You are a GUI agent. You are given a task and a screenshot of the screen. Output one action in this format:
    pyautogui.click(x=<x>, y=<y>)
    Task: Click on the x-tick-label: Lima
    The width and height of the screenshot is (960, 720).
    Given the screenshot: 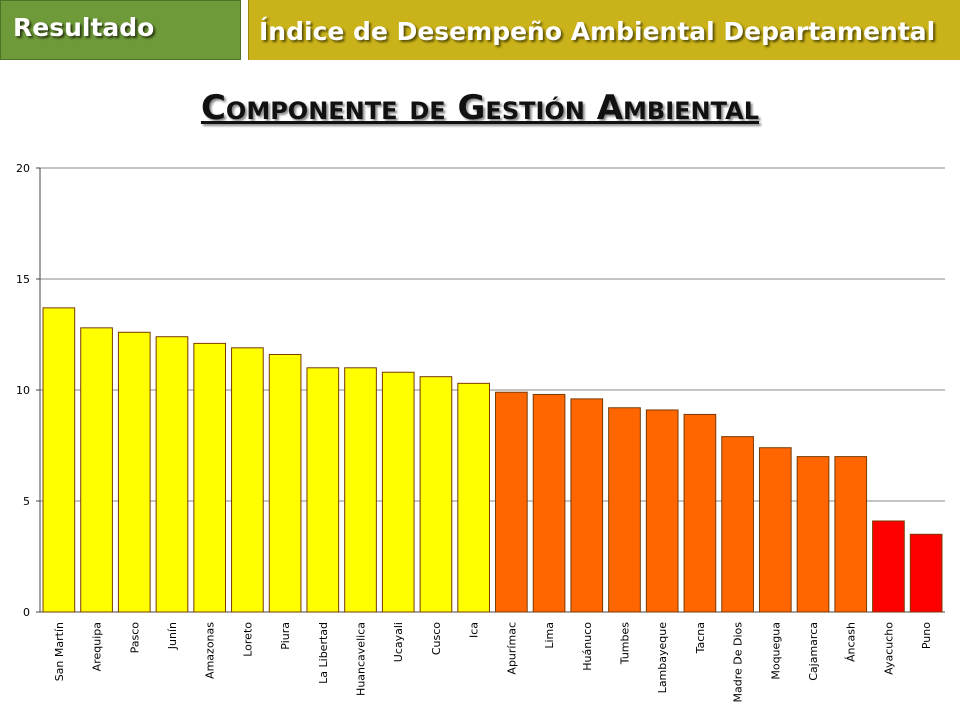 What is the action you would take?
    pyautogui.click(x=549, y=635)
    